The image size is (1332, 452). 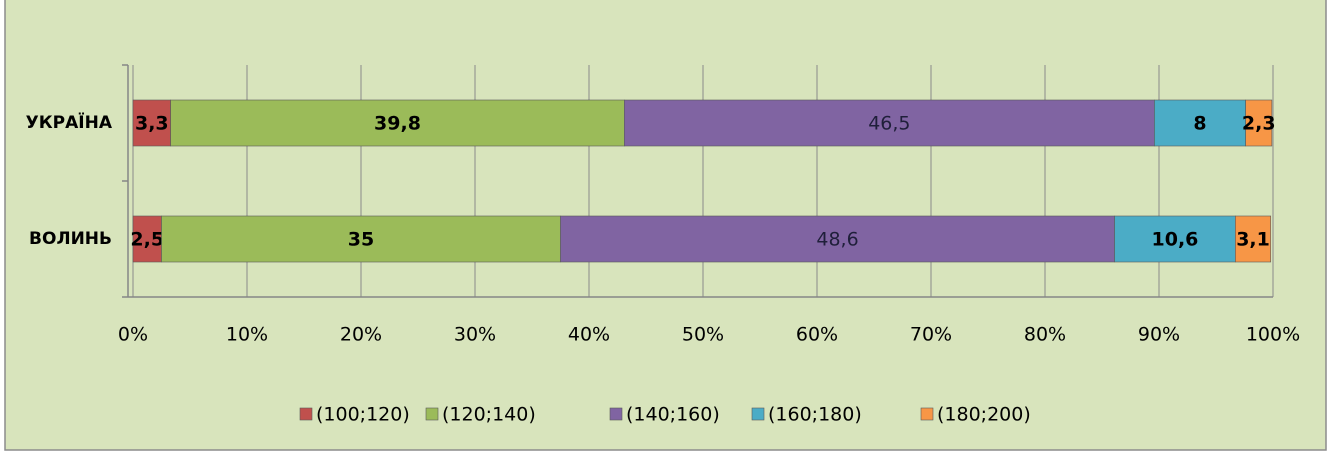 I want to click on x-tick-label: 90%, so click(x=1159, y=335).